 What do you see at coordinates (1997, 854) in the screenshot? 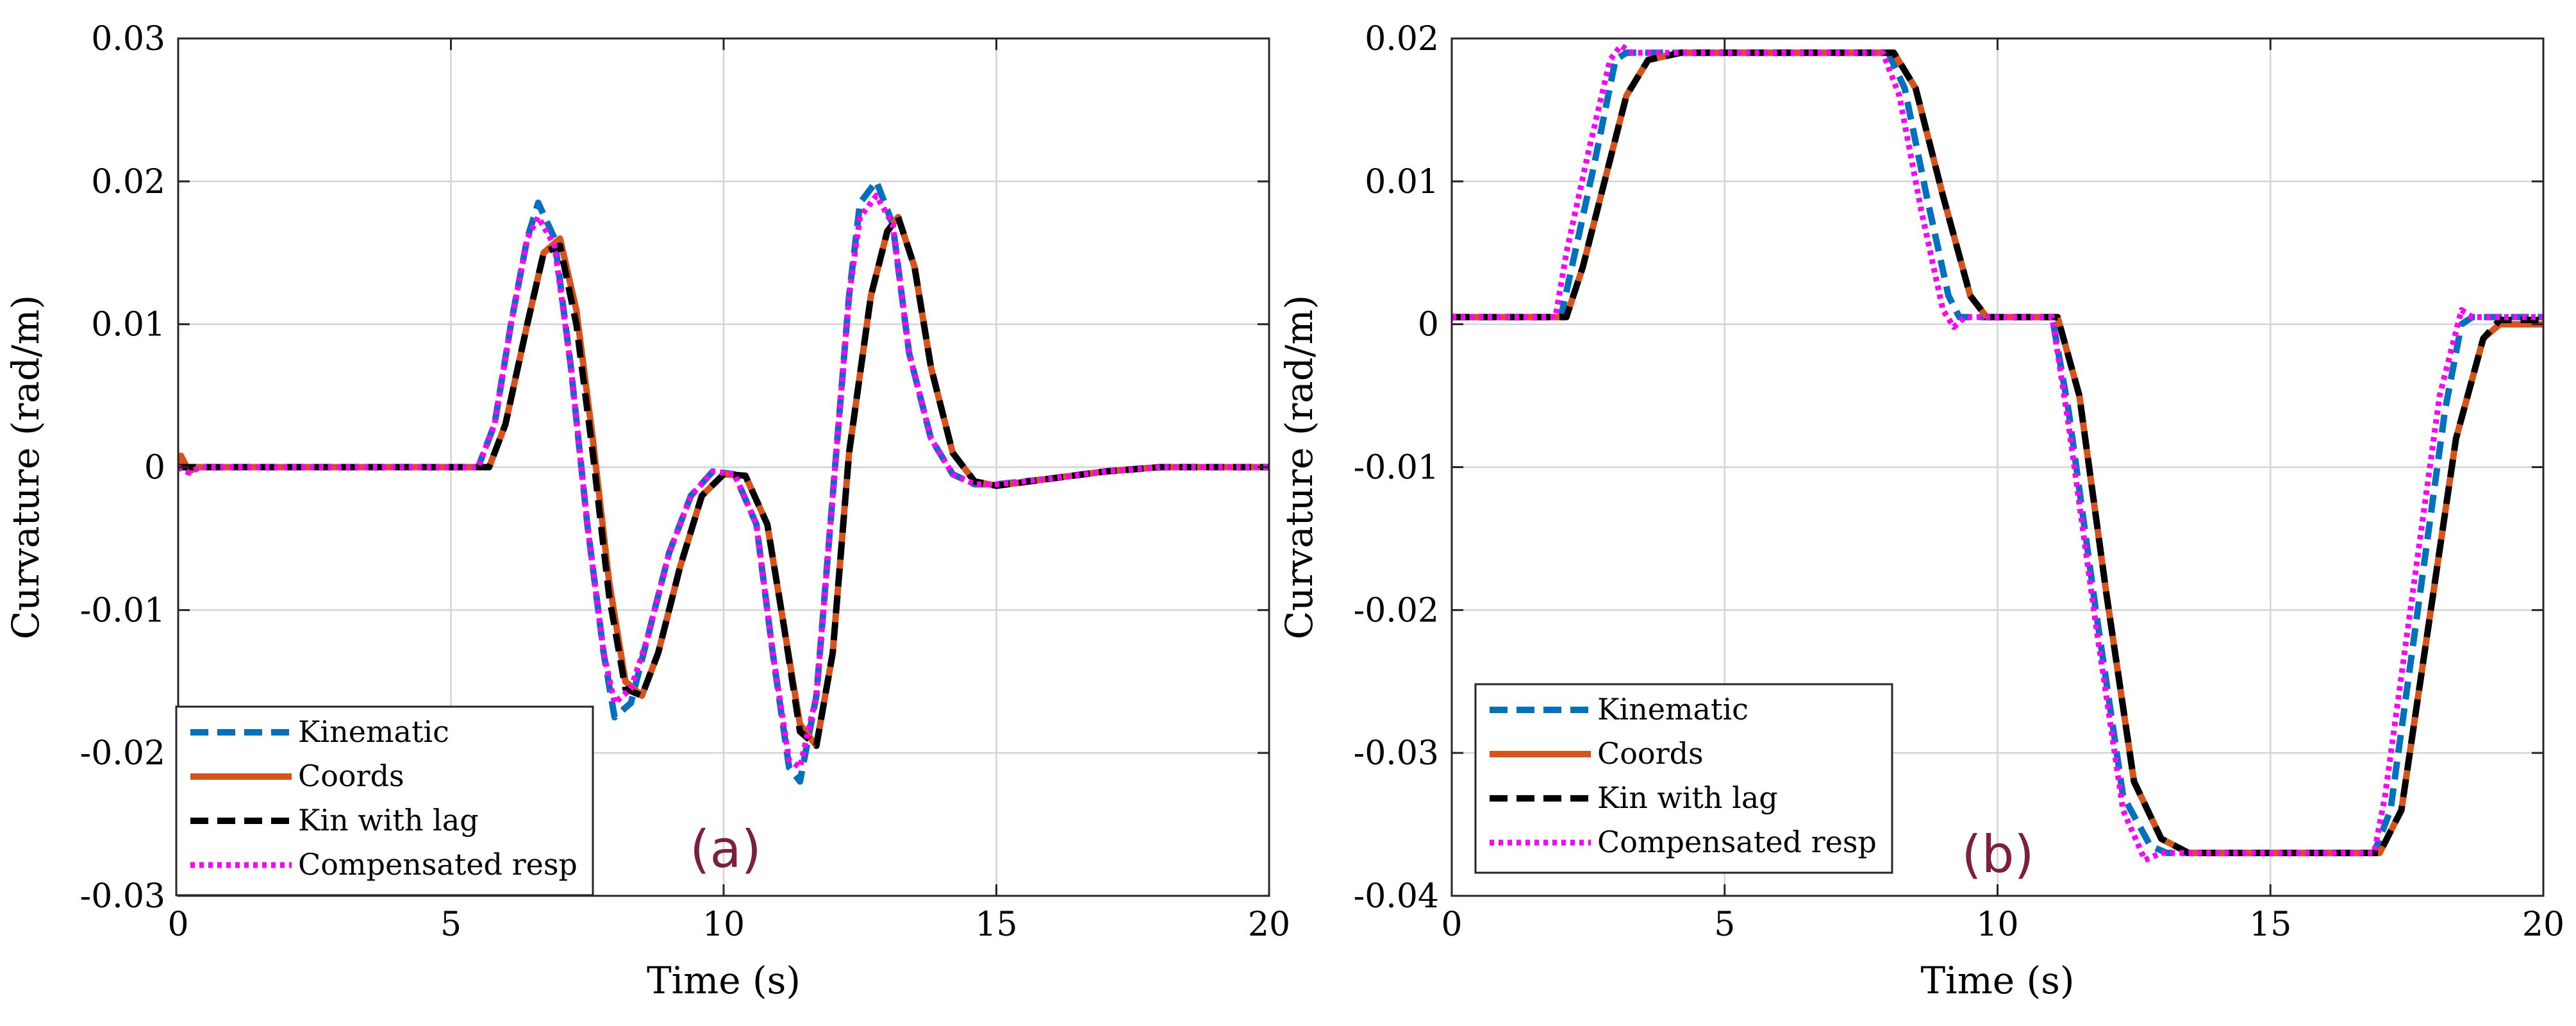
I see `panel-label: (b)` at bounding box center [1997, 854].